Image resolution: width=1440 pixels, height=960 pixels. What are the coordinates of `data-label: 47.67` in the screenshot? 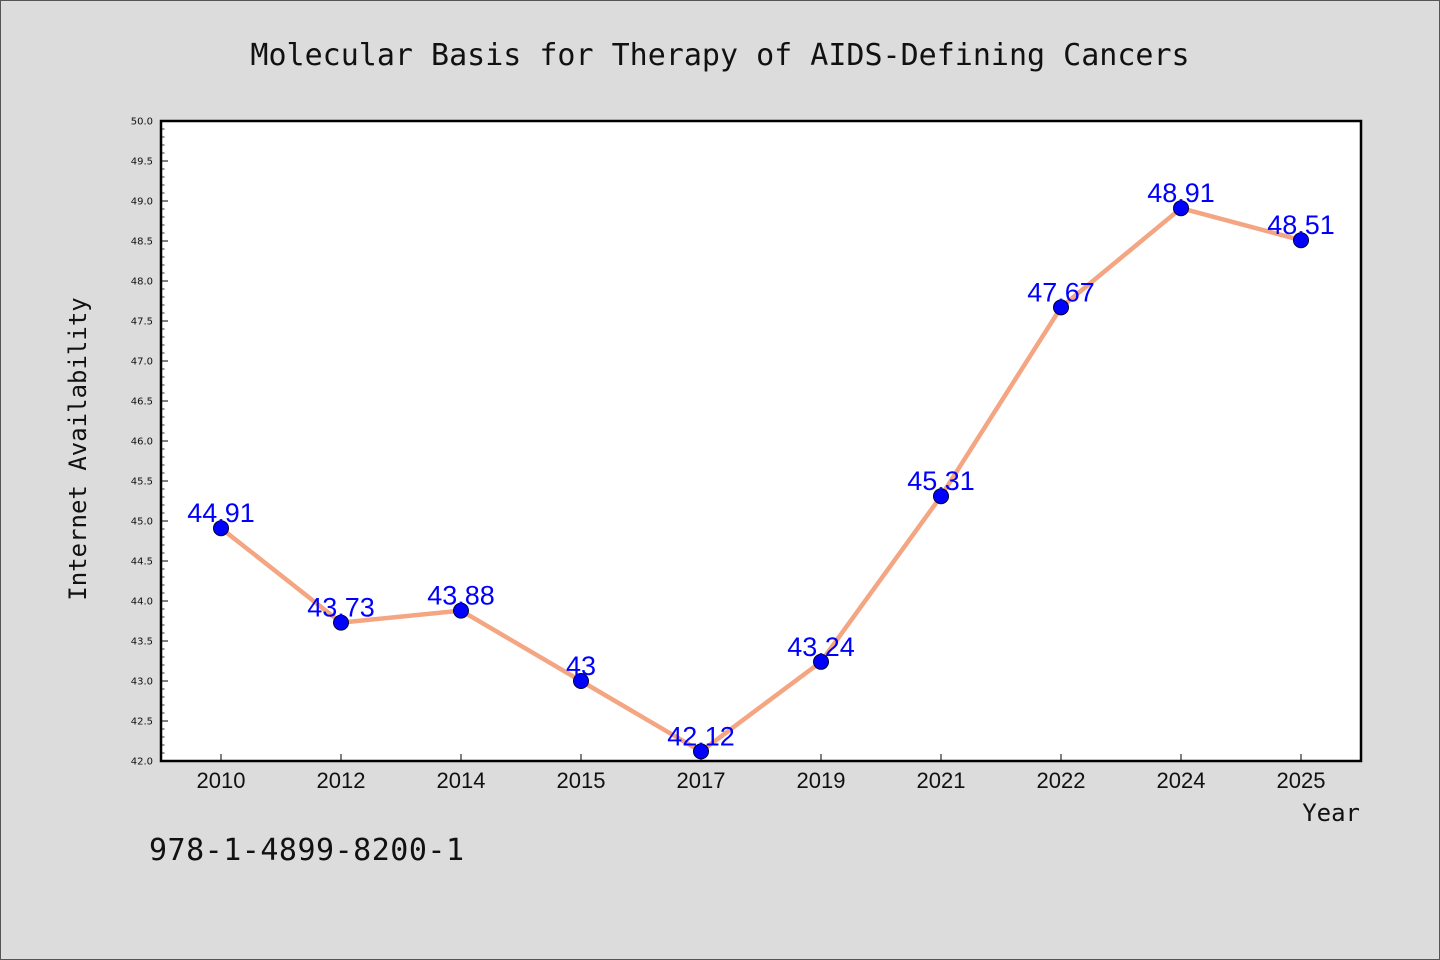 It's located at (1061, 292).